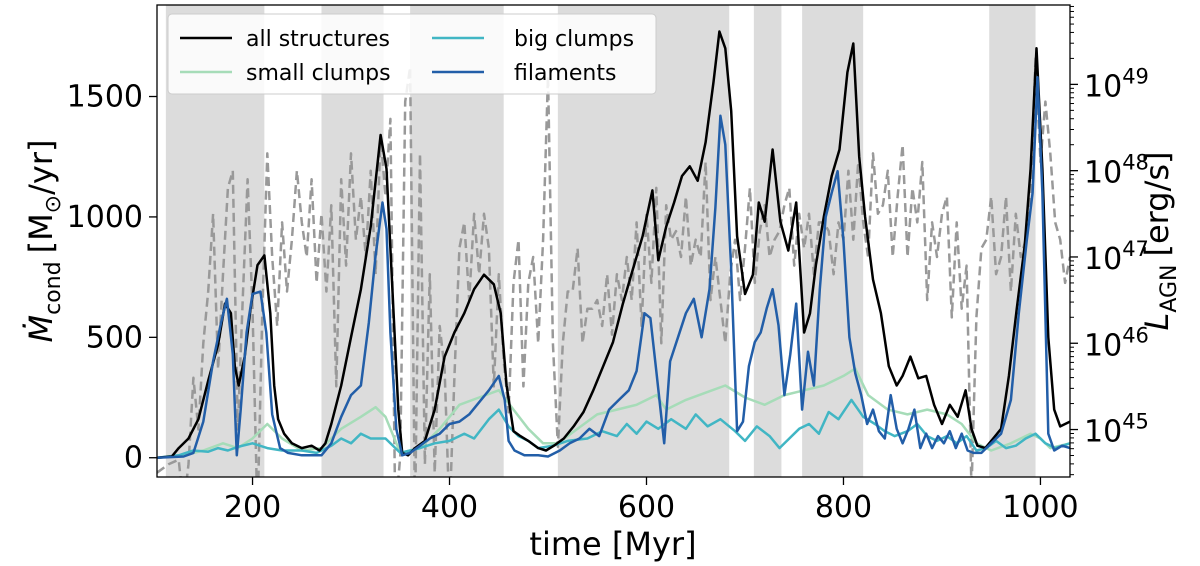 This screenshot has width=1200, height=566. I want to click on y-right-tick-label-47: 1047, so click(1116, 257).